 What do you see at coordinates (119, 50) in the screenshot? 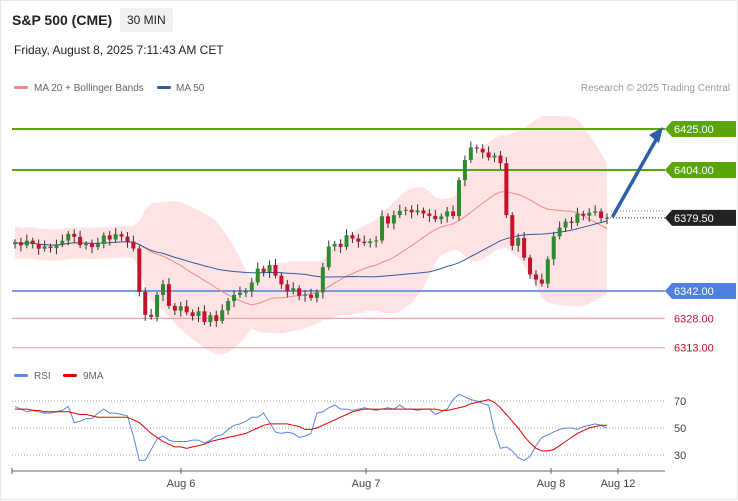
I see `chart-datetime: Friday, August 8, 2025 7:11:43 AM CET` at bounding box center [119, 50].